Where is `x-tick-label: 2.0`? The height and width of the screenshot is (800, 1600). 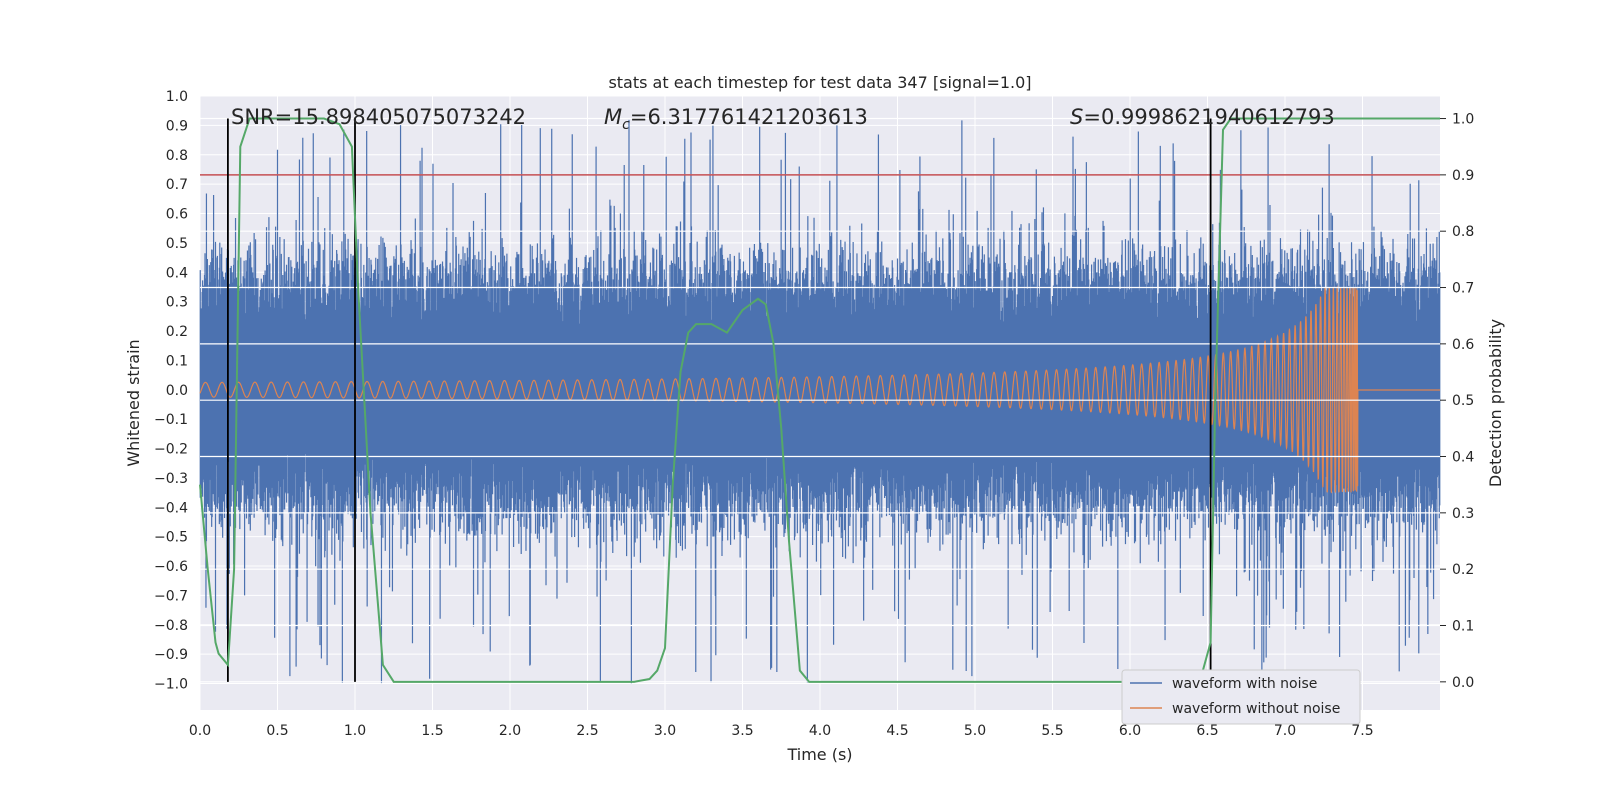 x-tick-label: 2.0 is located at coordinates (510, 731).